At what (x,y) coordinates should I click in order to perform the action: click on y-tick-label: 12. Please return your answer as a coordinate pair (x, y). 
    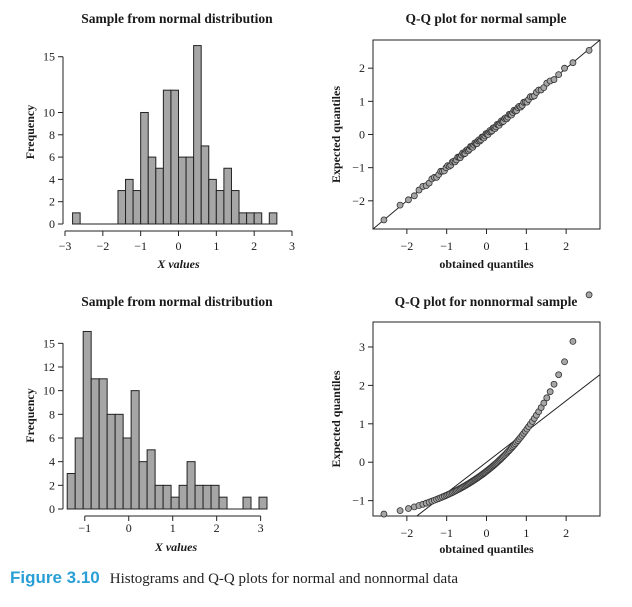
    Looking at the image, I should click on (49, 367).